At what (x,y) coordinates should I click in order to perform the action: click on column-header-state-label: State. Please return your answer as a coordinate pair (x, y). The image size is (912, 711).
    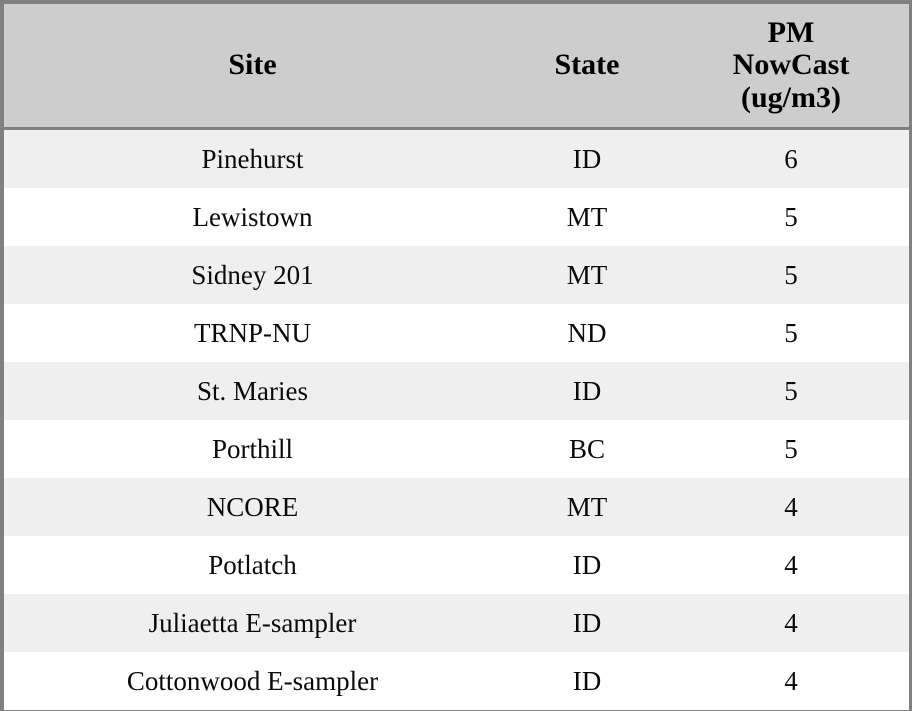
    Looking at the image, I should click on (587, 65).